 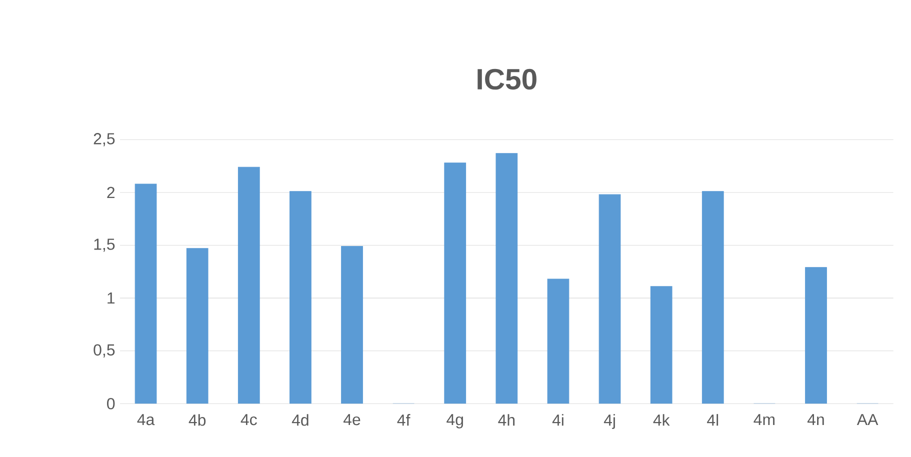 What do you see at coordinates (351, 420) in the screenshot?
I see `x-tick-label: 4e` at bounding box center [351, 420].